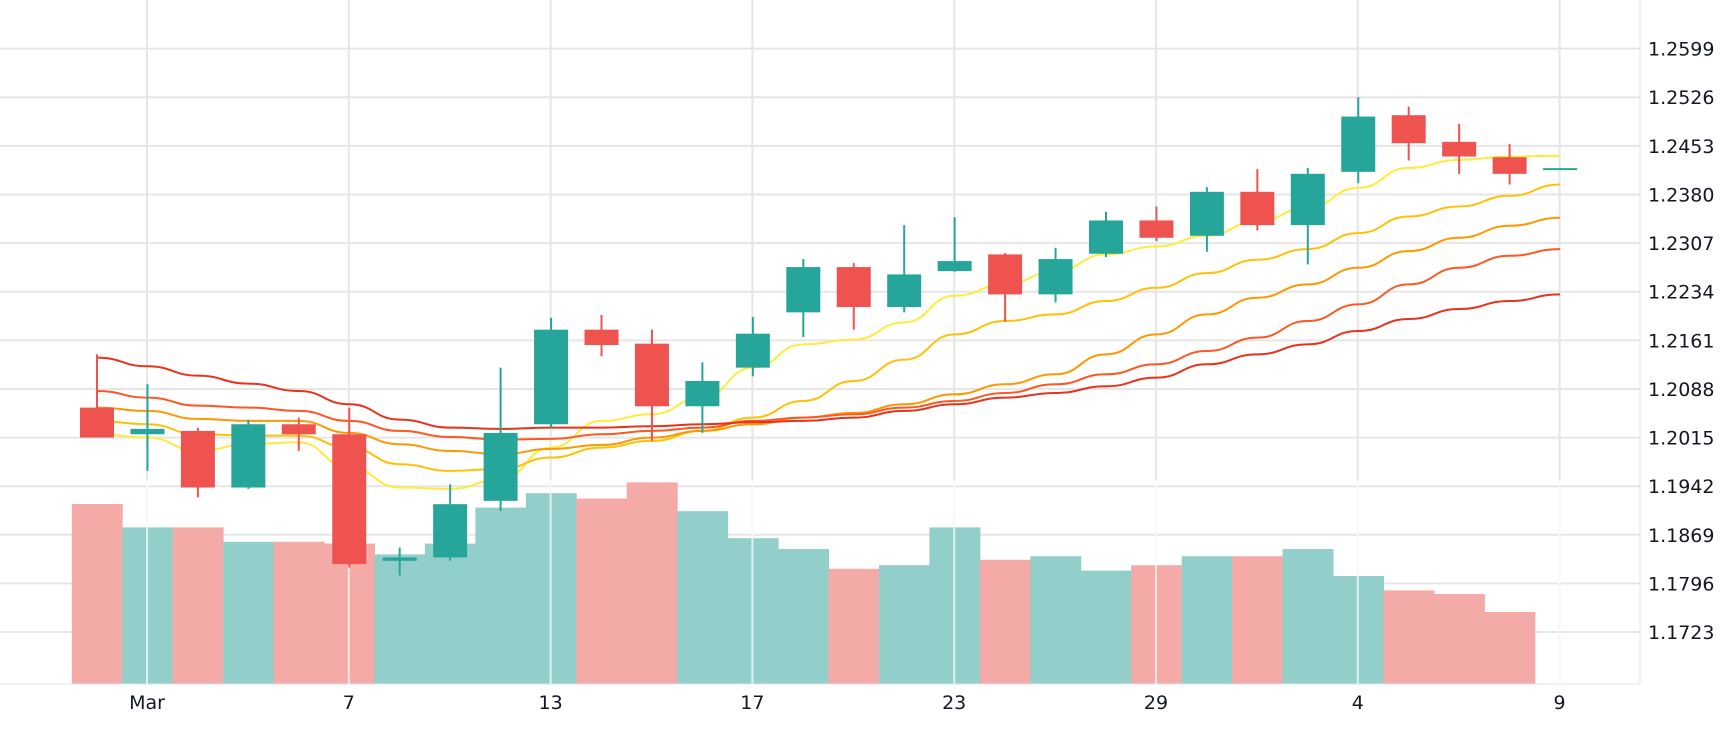 The image size is (1730, 730). I want to click on time-tick-label: 7, so click(349, 703).